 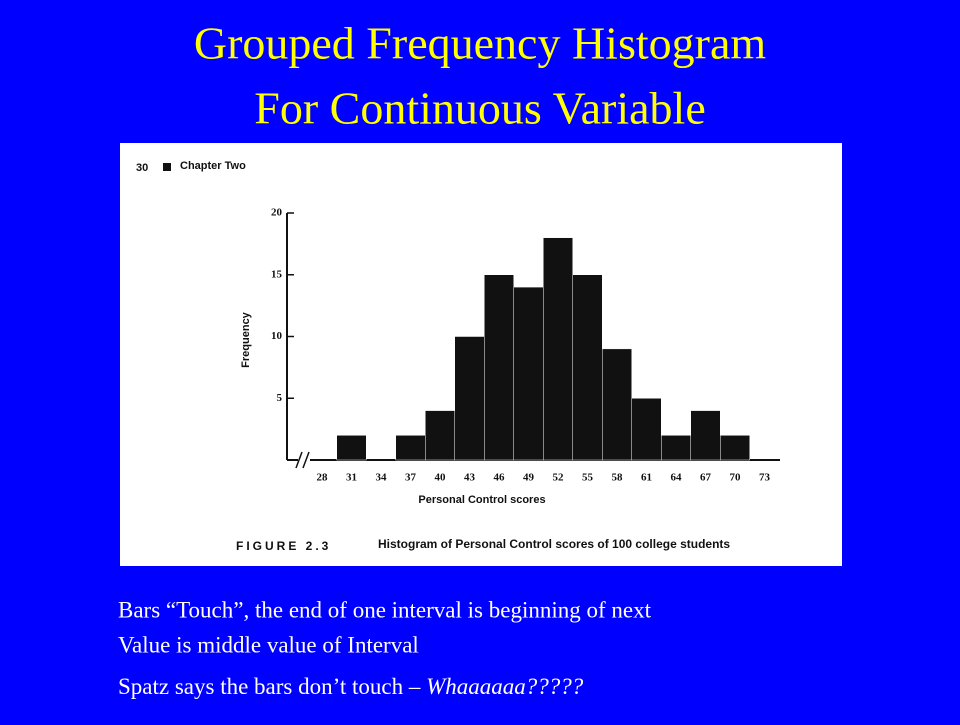 What do you see at coordinates (302, 460) in the screenshot?
I see `axis-break` at bounding box center [302, 460].